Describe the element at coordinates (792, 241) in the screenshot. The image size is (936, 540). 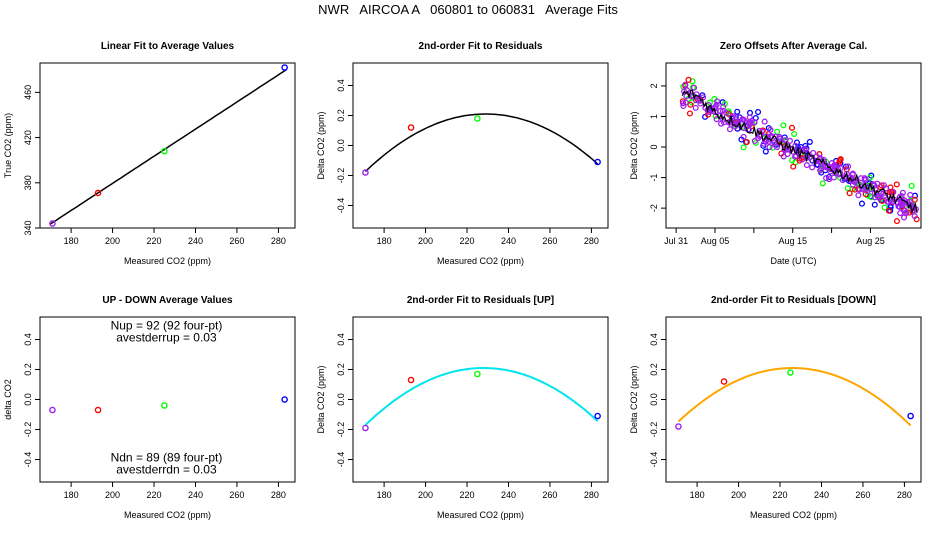
I see `x-tick-label: Aug 15` at that location.